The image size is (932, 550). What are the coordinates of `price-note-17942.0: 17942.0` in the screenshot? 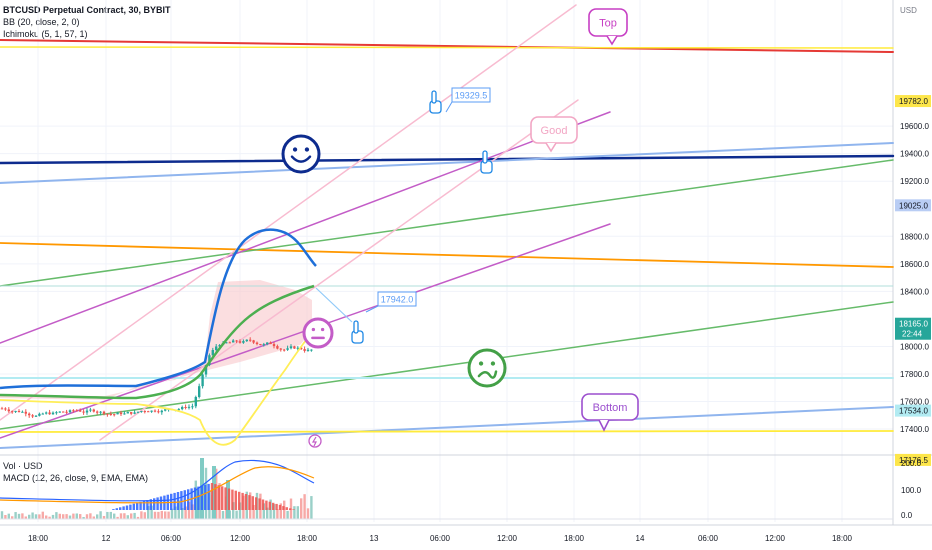 It's located at (391, 302).